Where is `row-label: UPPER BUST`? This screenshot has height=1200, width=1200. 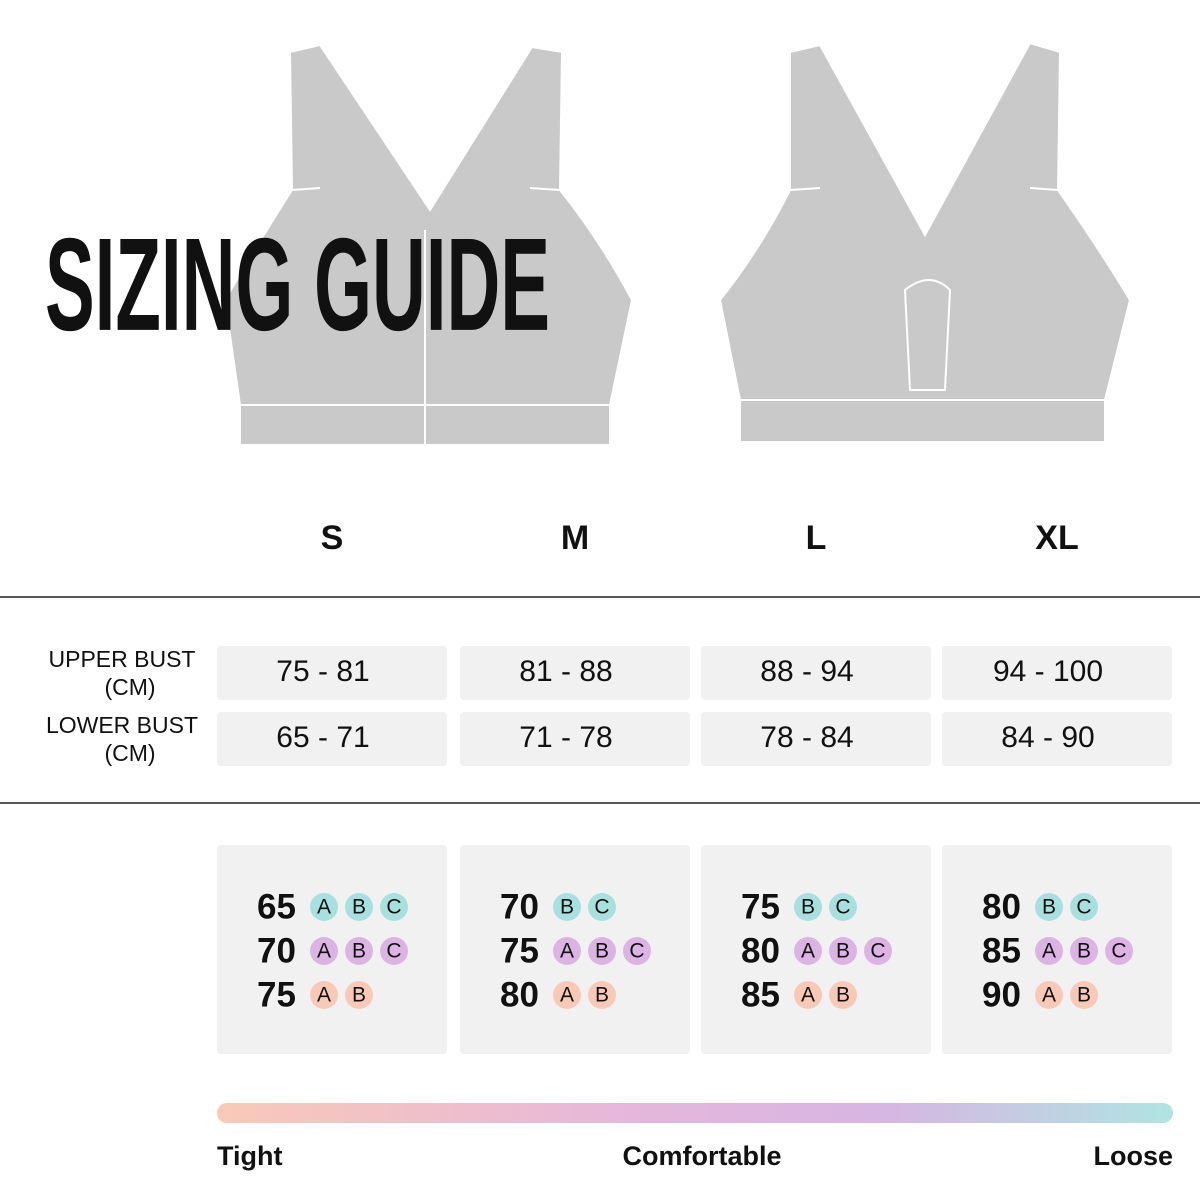 row-label: UPPER BUST is located at coordinates (122, 659).